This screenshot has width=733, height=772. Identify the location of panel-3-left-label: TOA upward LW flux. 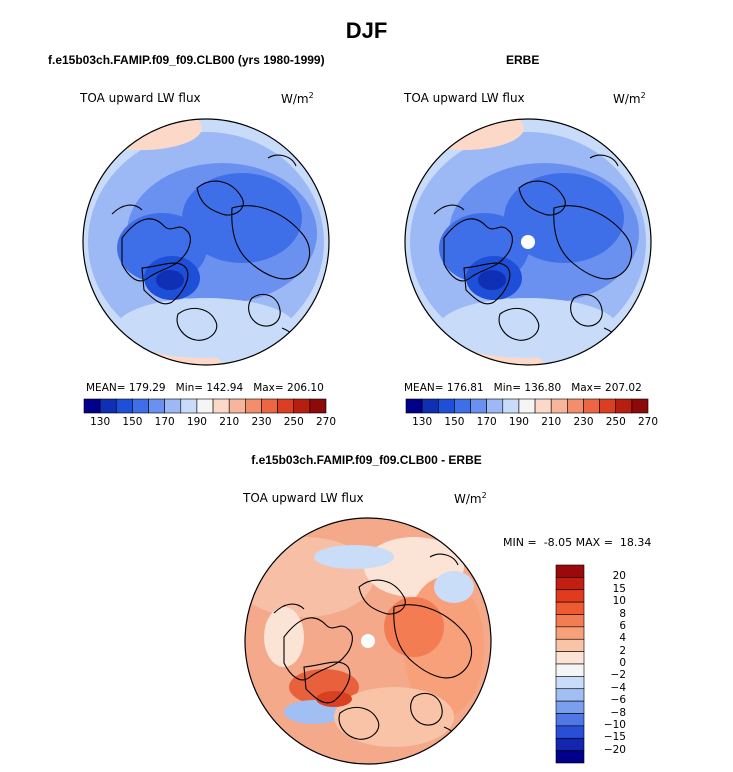
(303, 498).